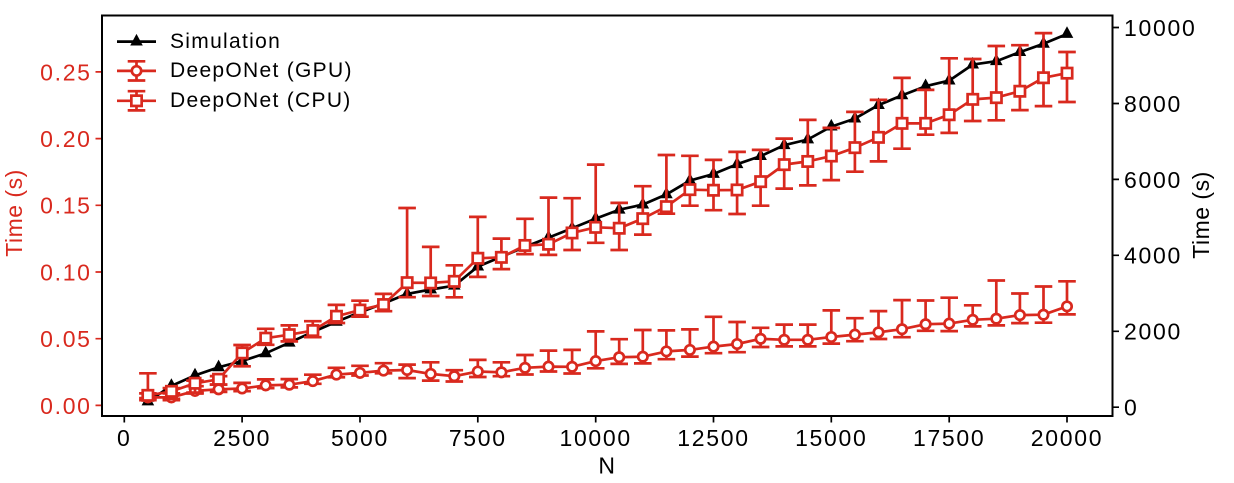 The height and width of the screenshot is (483, 1234). I want to click on svg-text: DeepONet (CPU), so click(261, 100).